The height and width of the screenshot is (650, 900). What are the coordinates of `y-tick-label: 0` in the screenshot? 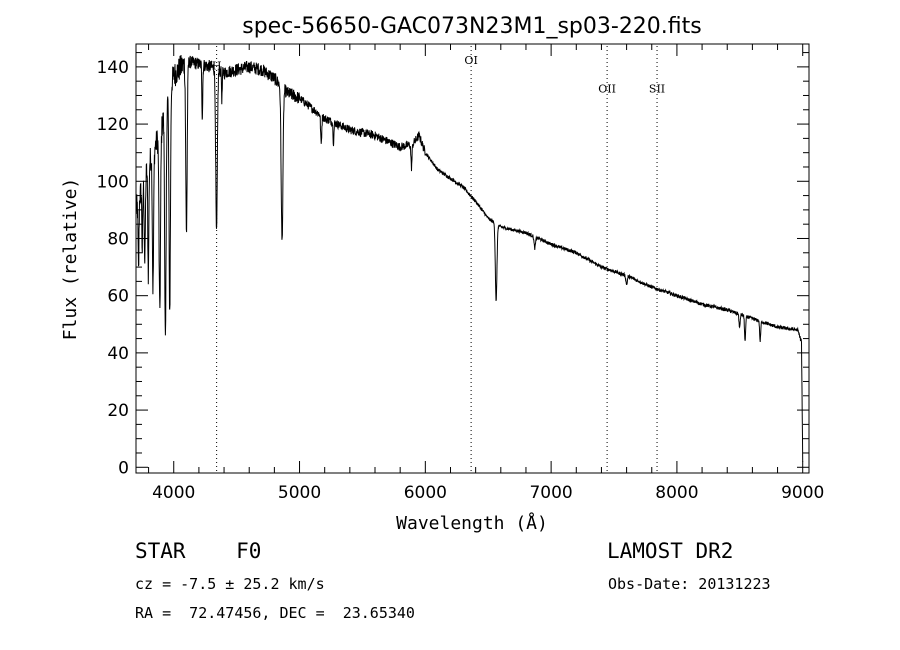 It's located at (123, 468).